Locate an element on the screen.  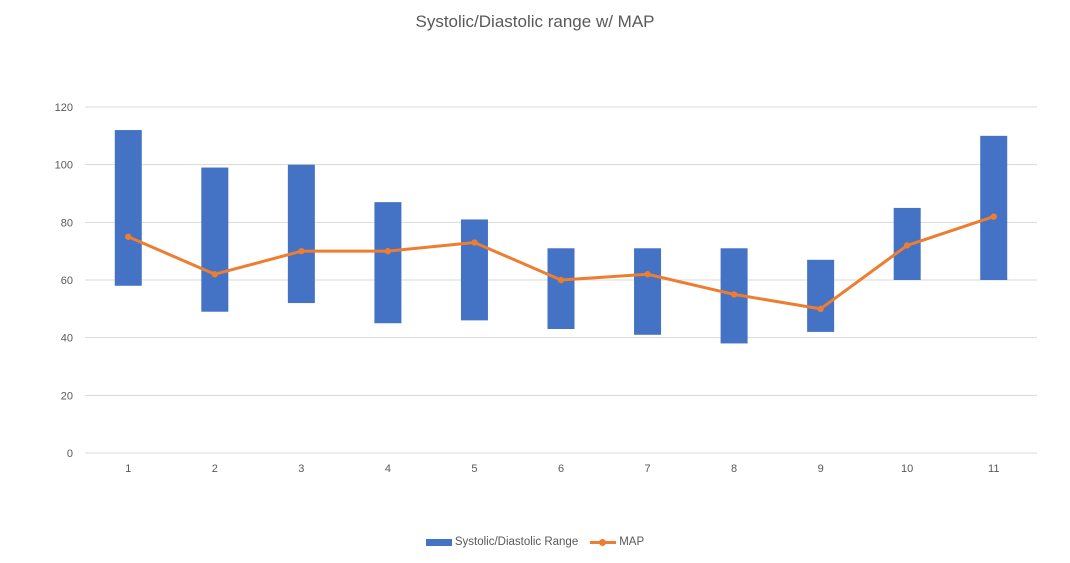
legend-marker-map is located at coordinates (603, 542).